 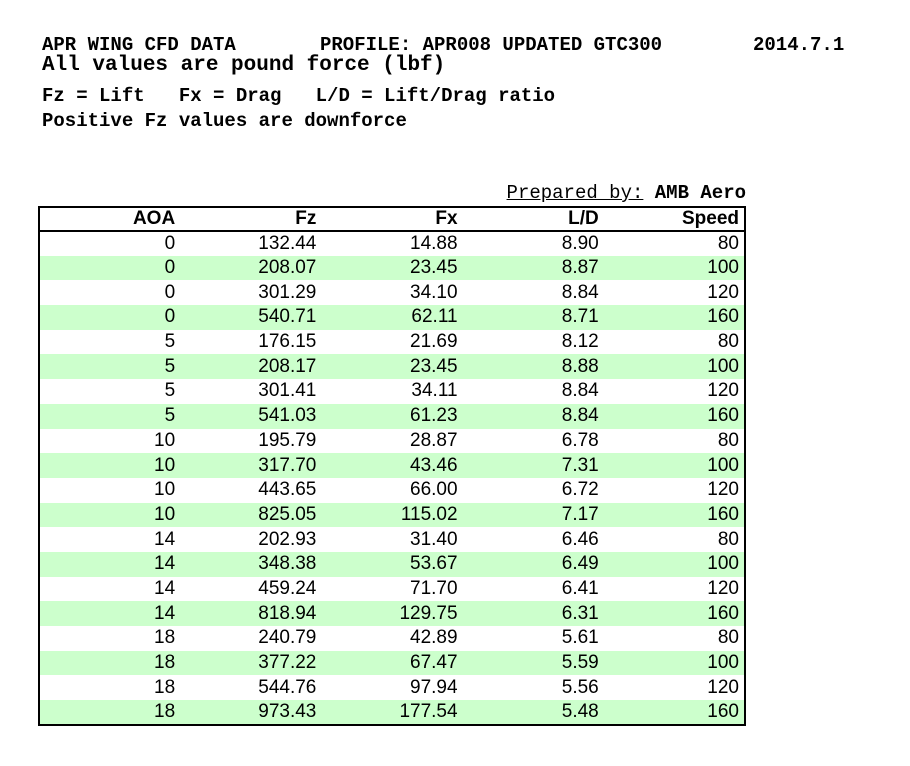 I want to click on table-cell: 115.02, so click(x=392, y=515).